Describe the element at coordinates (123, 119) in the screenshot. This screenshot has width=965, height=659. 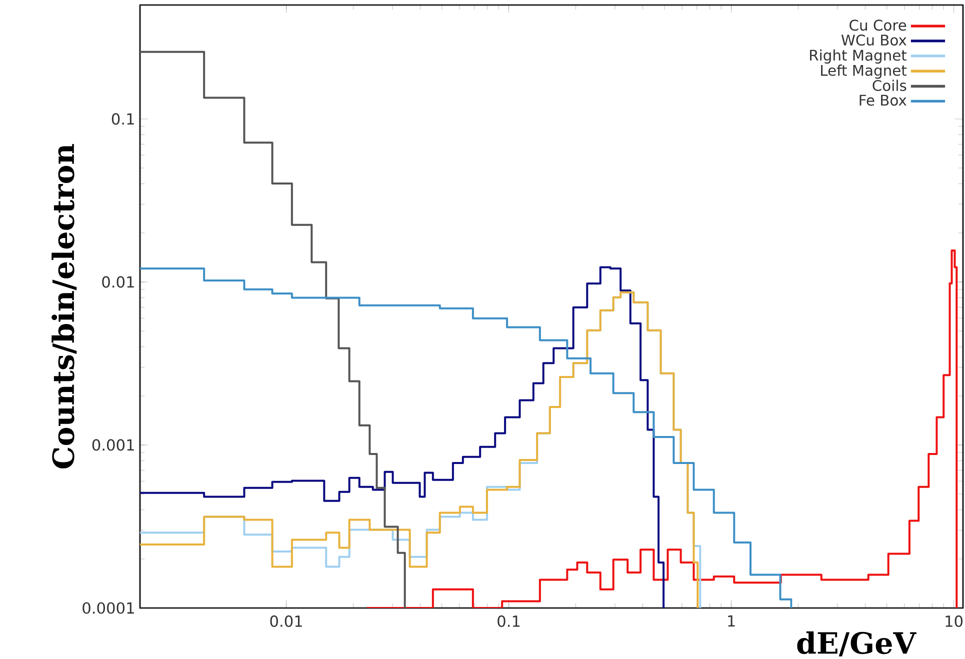
I see `y-tick-label: 0.1` at that location.